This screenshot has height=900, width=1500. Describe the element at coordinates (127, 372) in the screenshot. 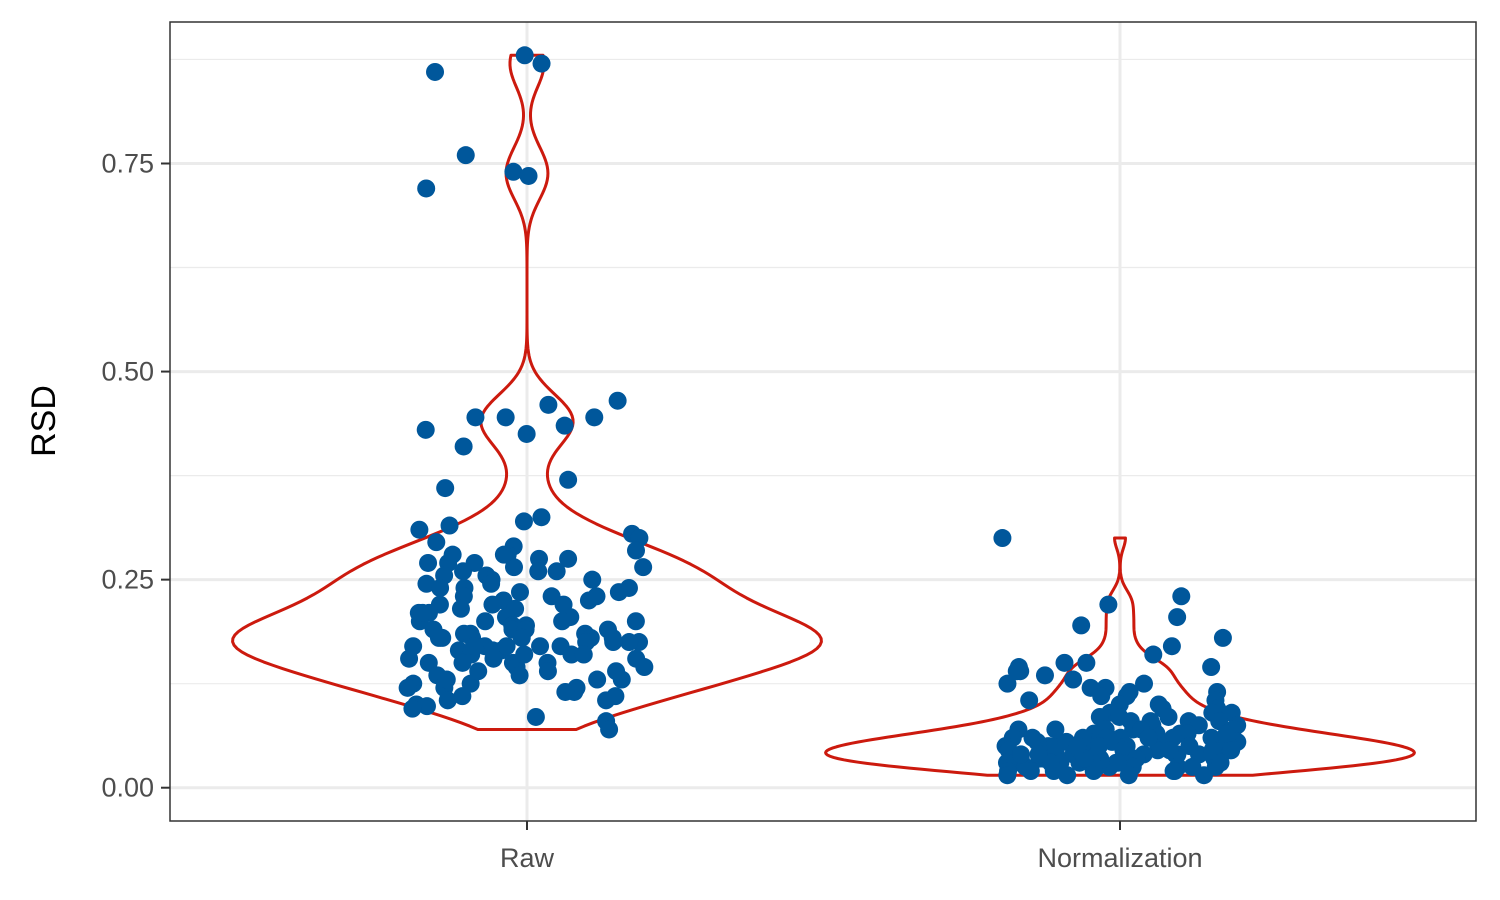

I see `y-tick-label: 0.50` at that location.